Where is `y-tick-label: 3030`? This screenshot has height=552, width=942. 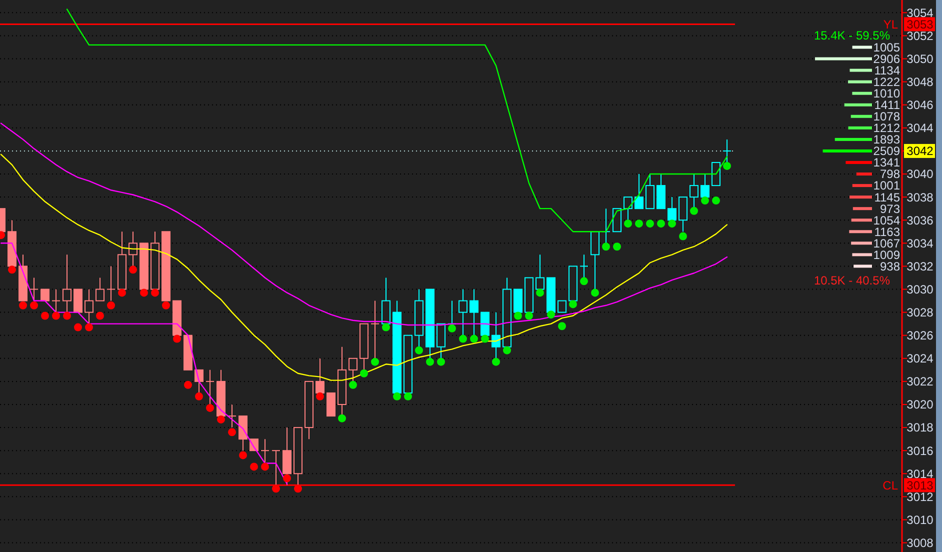 y-tick-label: 3030 is located at coordinates (920, 289).